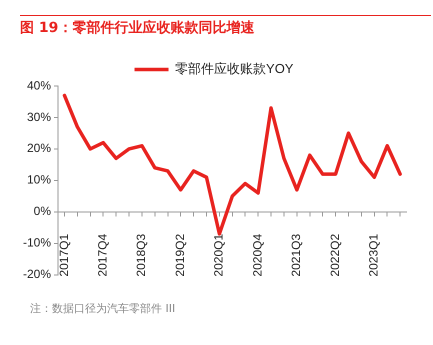 The height and width of the screenshot is (345, 433). Describe the element at coordinates (234, 68) in the screenshot. I see `legend-label: 零部件应收账款YOY` at that location.